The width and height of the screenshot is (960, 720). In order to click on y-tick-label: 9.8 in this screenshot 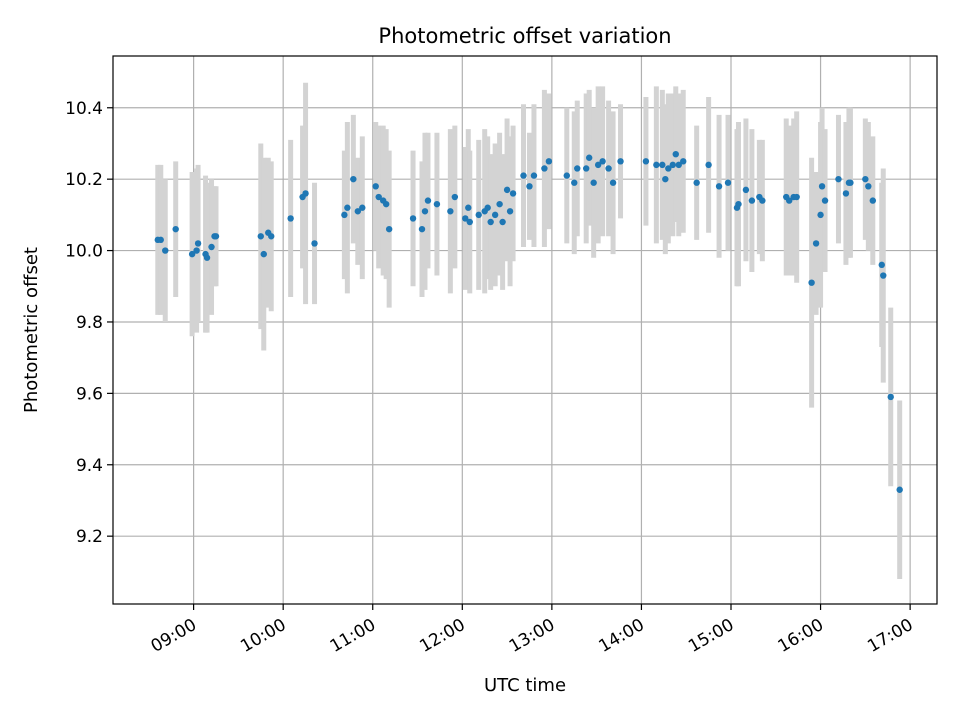, I will do `click(89, 323)`.